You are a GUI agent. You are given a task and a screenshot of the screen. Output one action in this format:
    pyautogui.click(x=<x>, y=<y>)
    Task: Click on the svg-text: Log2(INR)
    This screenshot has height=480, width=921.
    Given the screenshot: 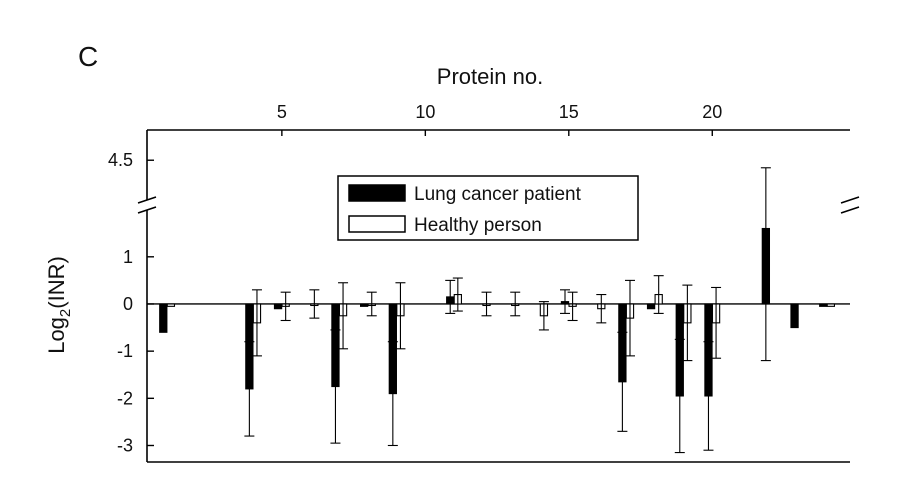 What is the action you would take?
    pyautogui.click(x=59, y=305)
    